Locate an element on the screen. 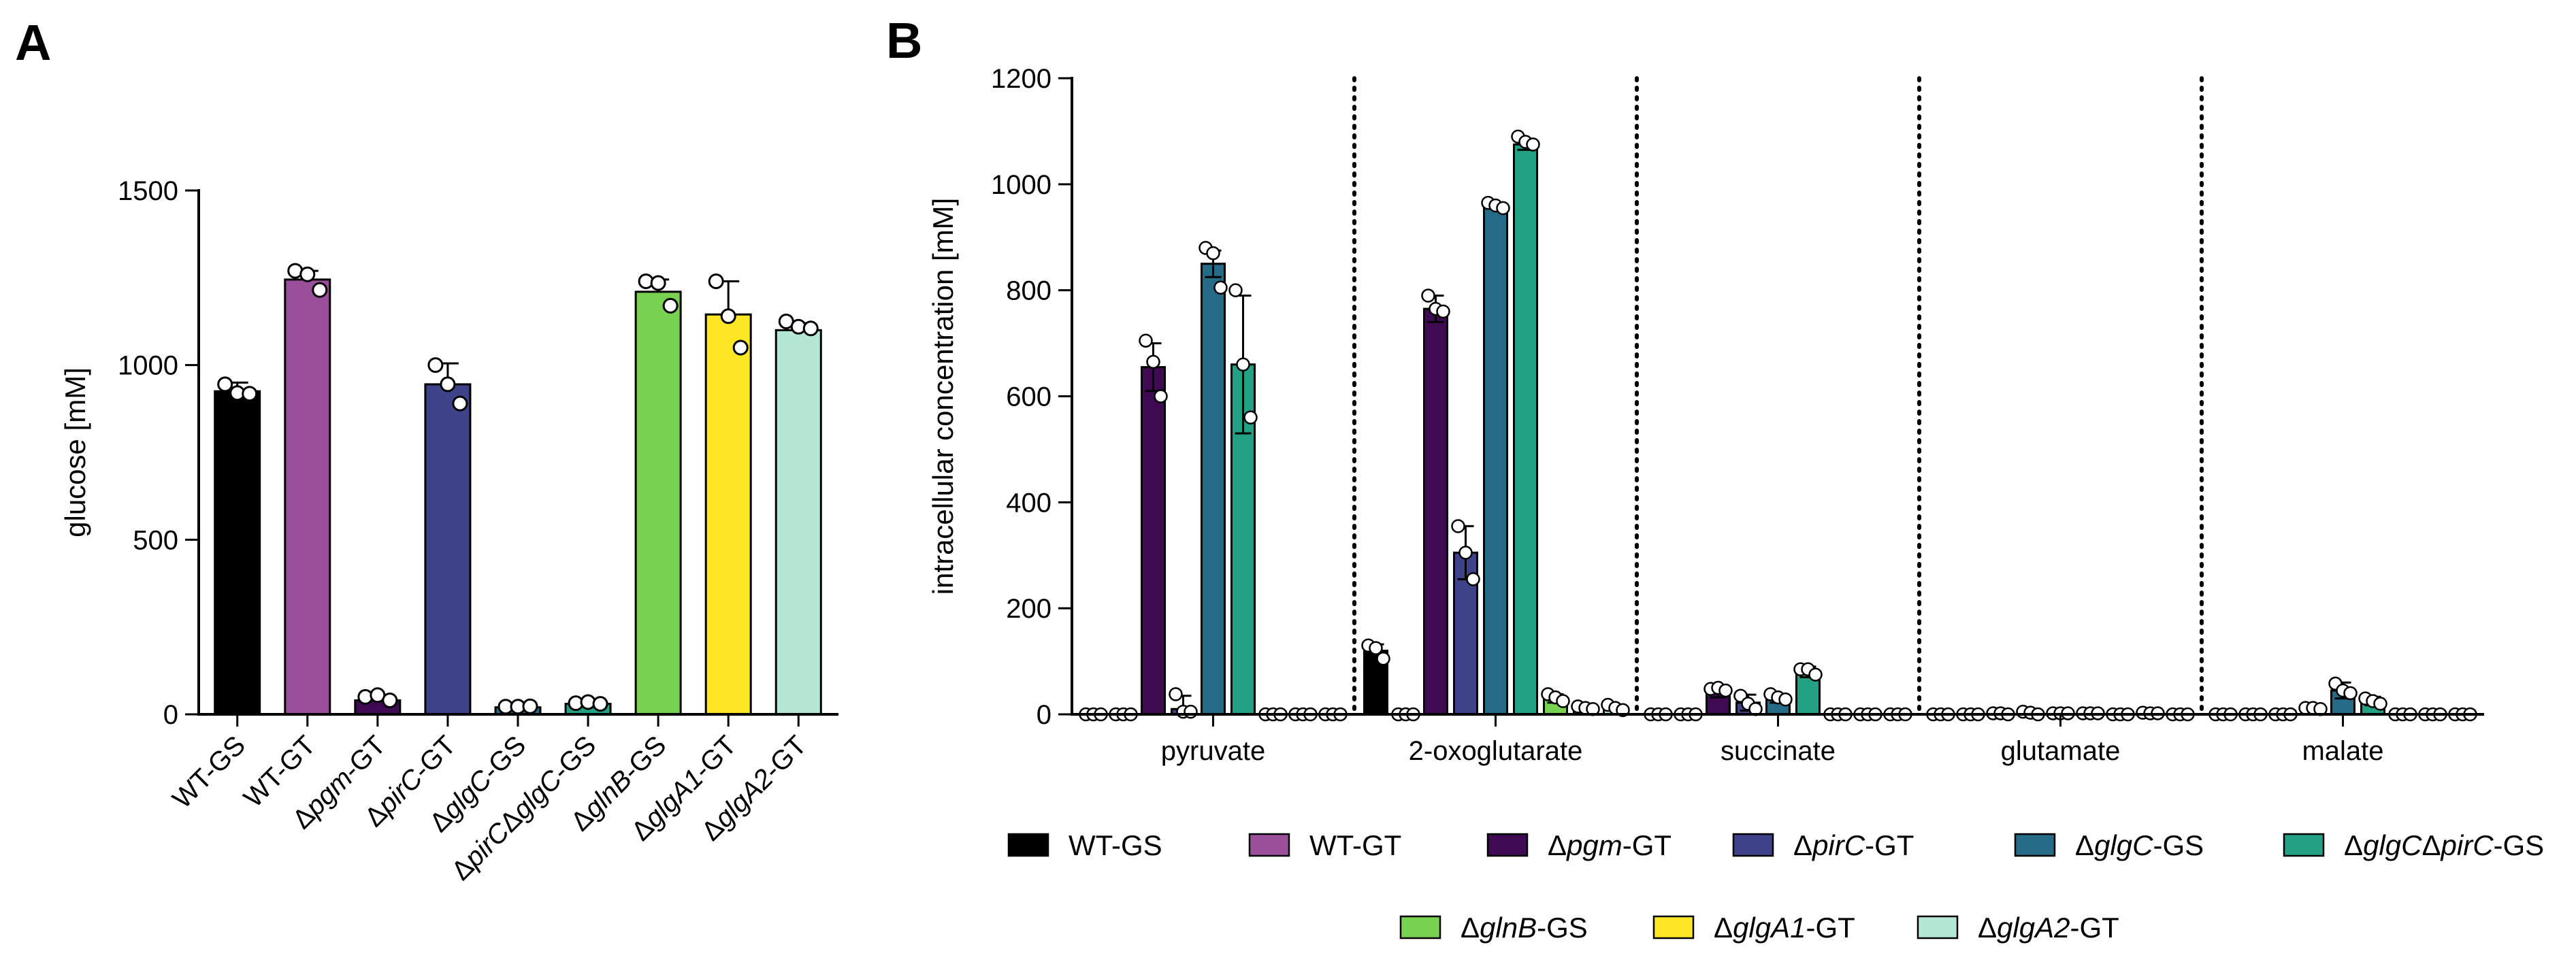  legend-label-8-it: glgA2 is located at coordinates (2033, 928).